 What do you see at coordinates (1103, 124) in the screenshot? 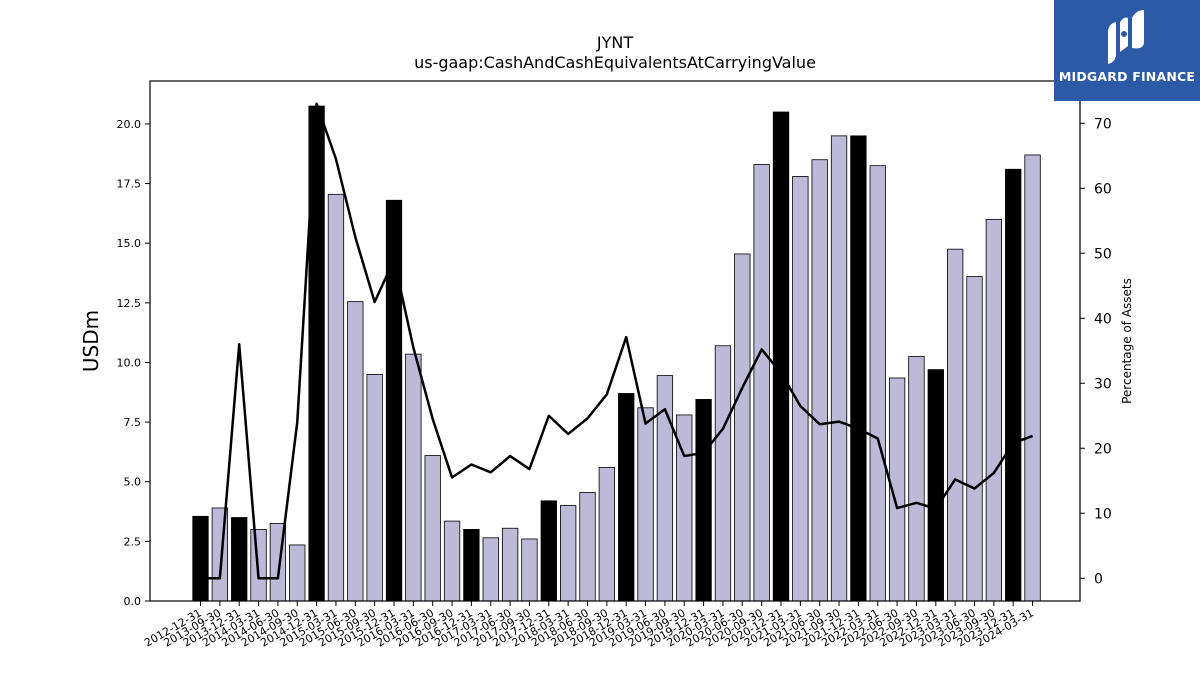
I see `y2-tick-label: 70` at bounding box center [1103, 124].